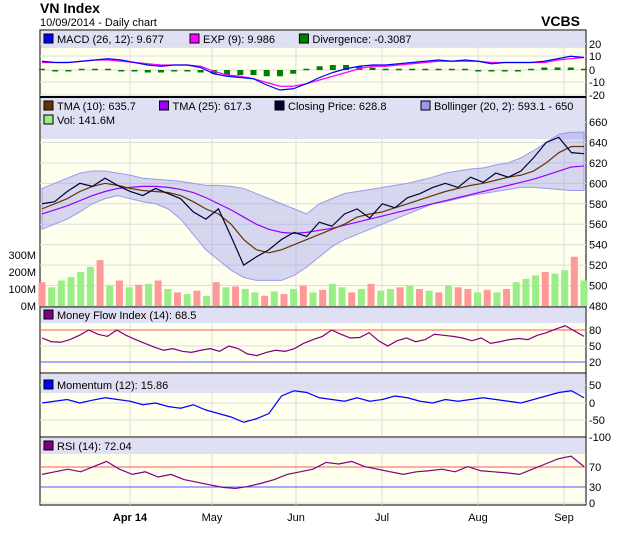 Image resolution: width=620 pixels, height=535 pixels. What do you see at coordinates (597, 421) in the screenshot?
I see `momentum-panel-tick: -50` at bounding box center [597, 421].